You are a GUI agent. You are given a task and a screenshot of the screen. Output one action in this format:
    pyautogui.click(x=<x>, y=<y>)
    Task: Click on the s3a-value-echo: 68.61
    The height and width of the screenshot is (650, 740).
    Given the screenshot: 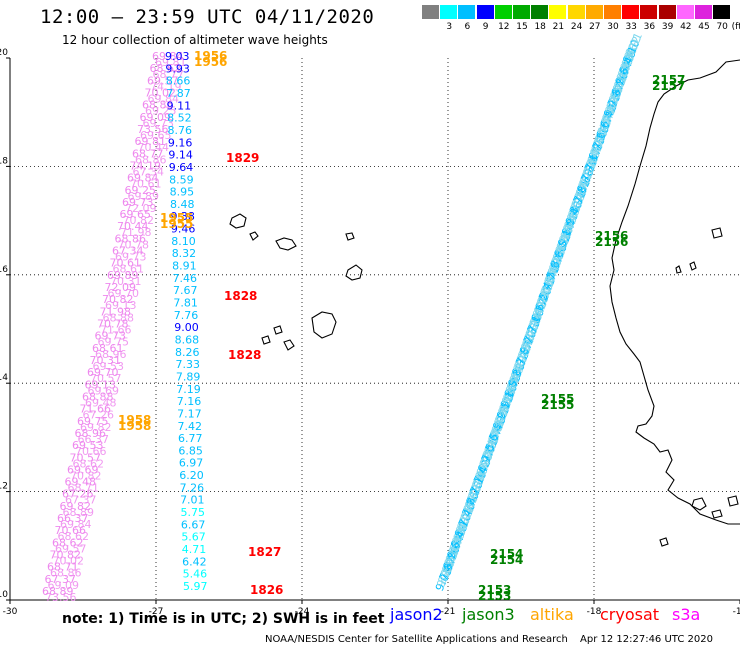 What is the action you would take?
    pyautogui.click(x=129, y=269)
    